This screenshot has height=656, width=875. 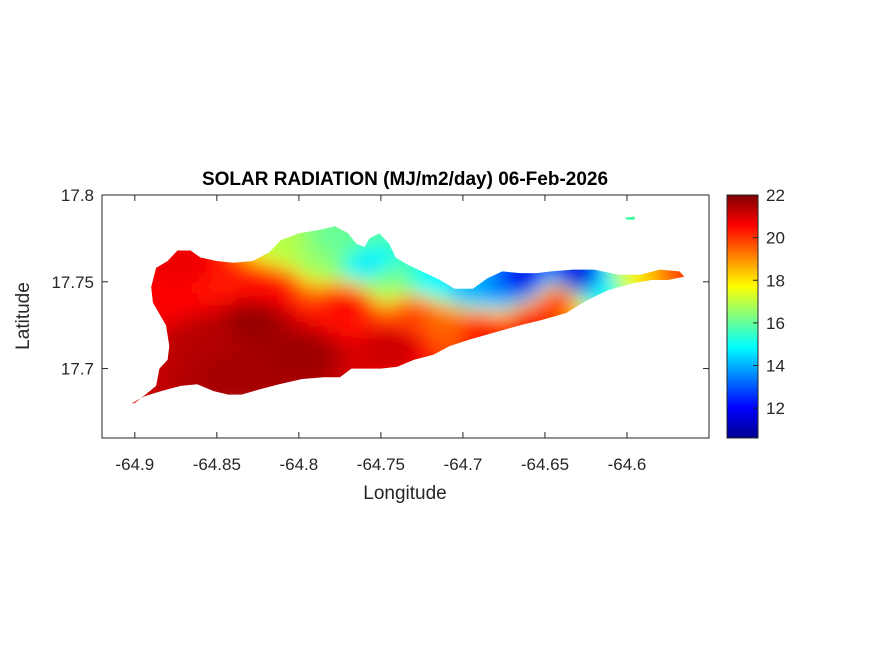 What do you see at coordinates (463, 464) in the screenshot?
I see `x-tick-label: -64.7` at bounding box center [463, 464].